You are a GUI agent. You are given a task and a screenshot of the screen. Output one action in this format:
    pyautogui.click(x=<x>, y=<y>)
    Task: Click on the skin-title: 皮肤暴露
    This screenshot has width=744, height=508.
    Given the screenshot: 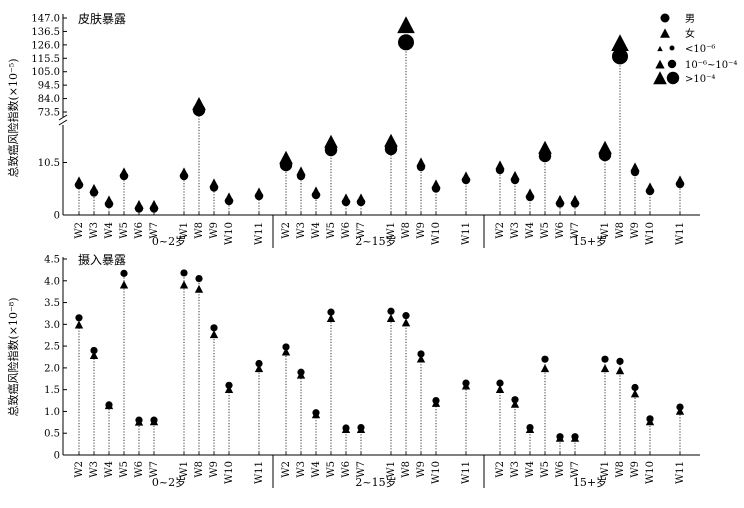 What is the action you would take?
    pyautogui.click(x=102, y=18)
    